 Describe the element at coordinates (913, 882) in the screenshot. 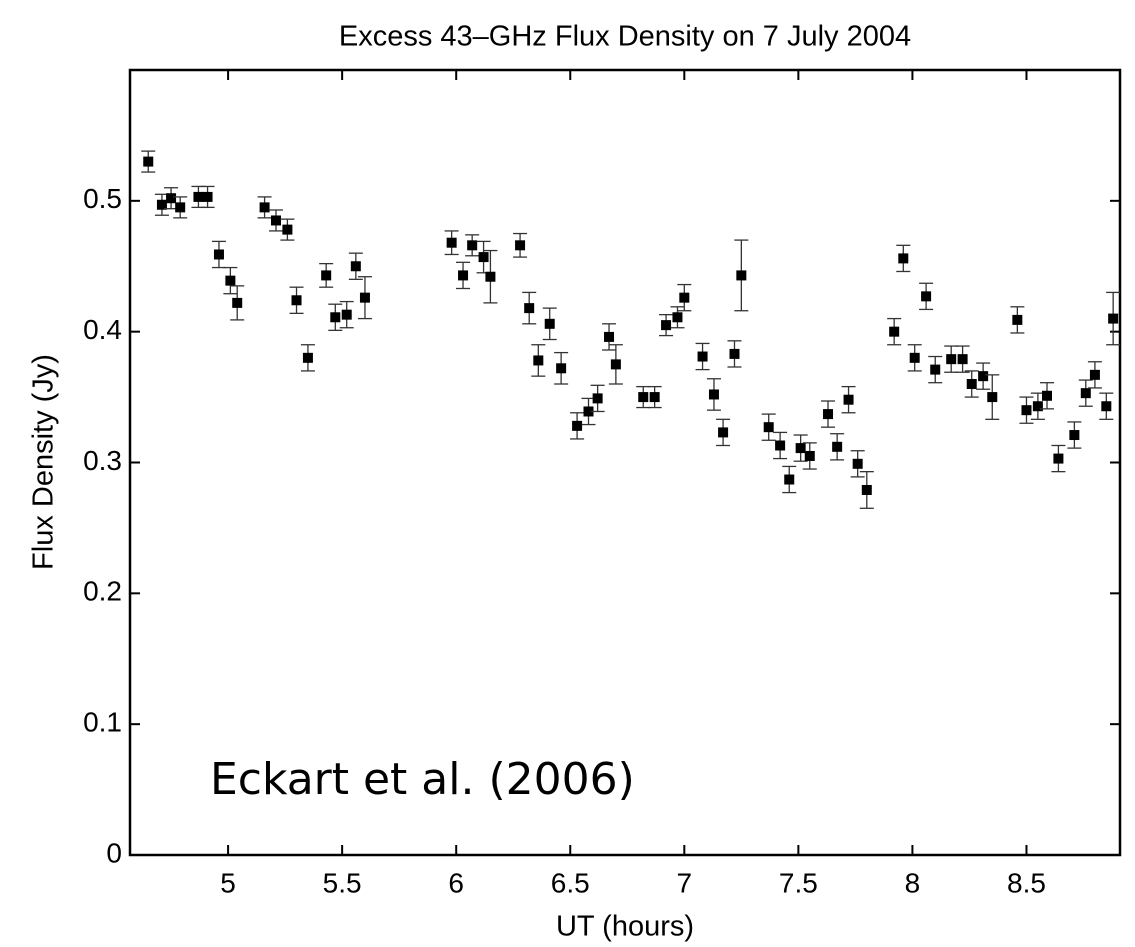

I see `x-tick-label: 8` at that location.